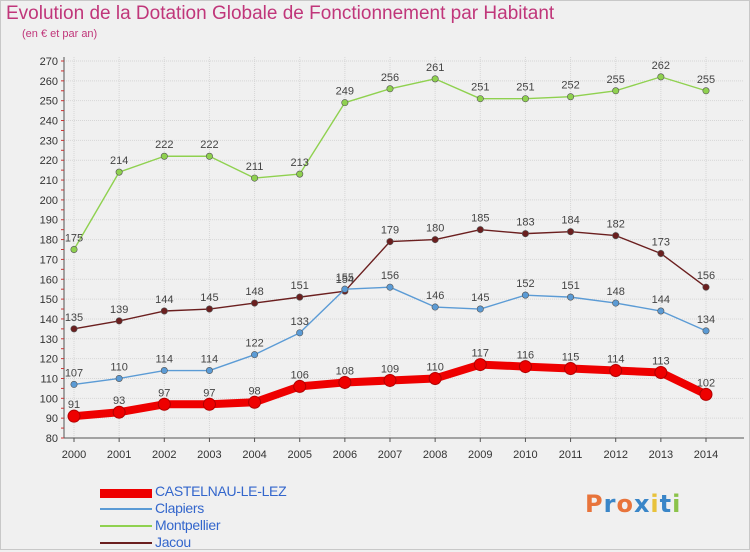  Describe the element at coordinates (480, 219) in the screenshot. I see `data-label: 185` at that location.